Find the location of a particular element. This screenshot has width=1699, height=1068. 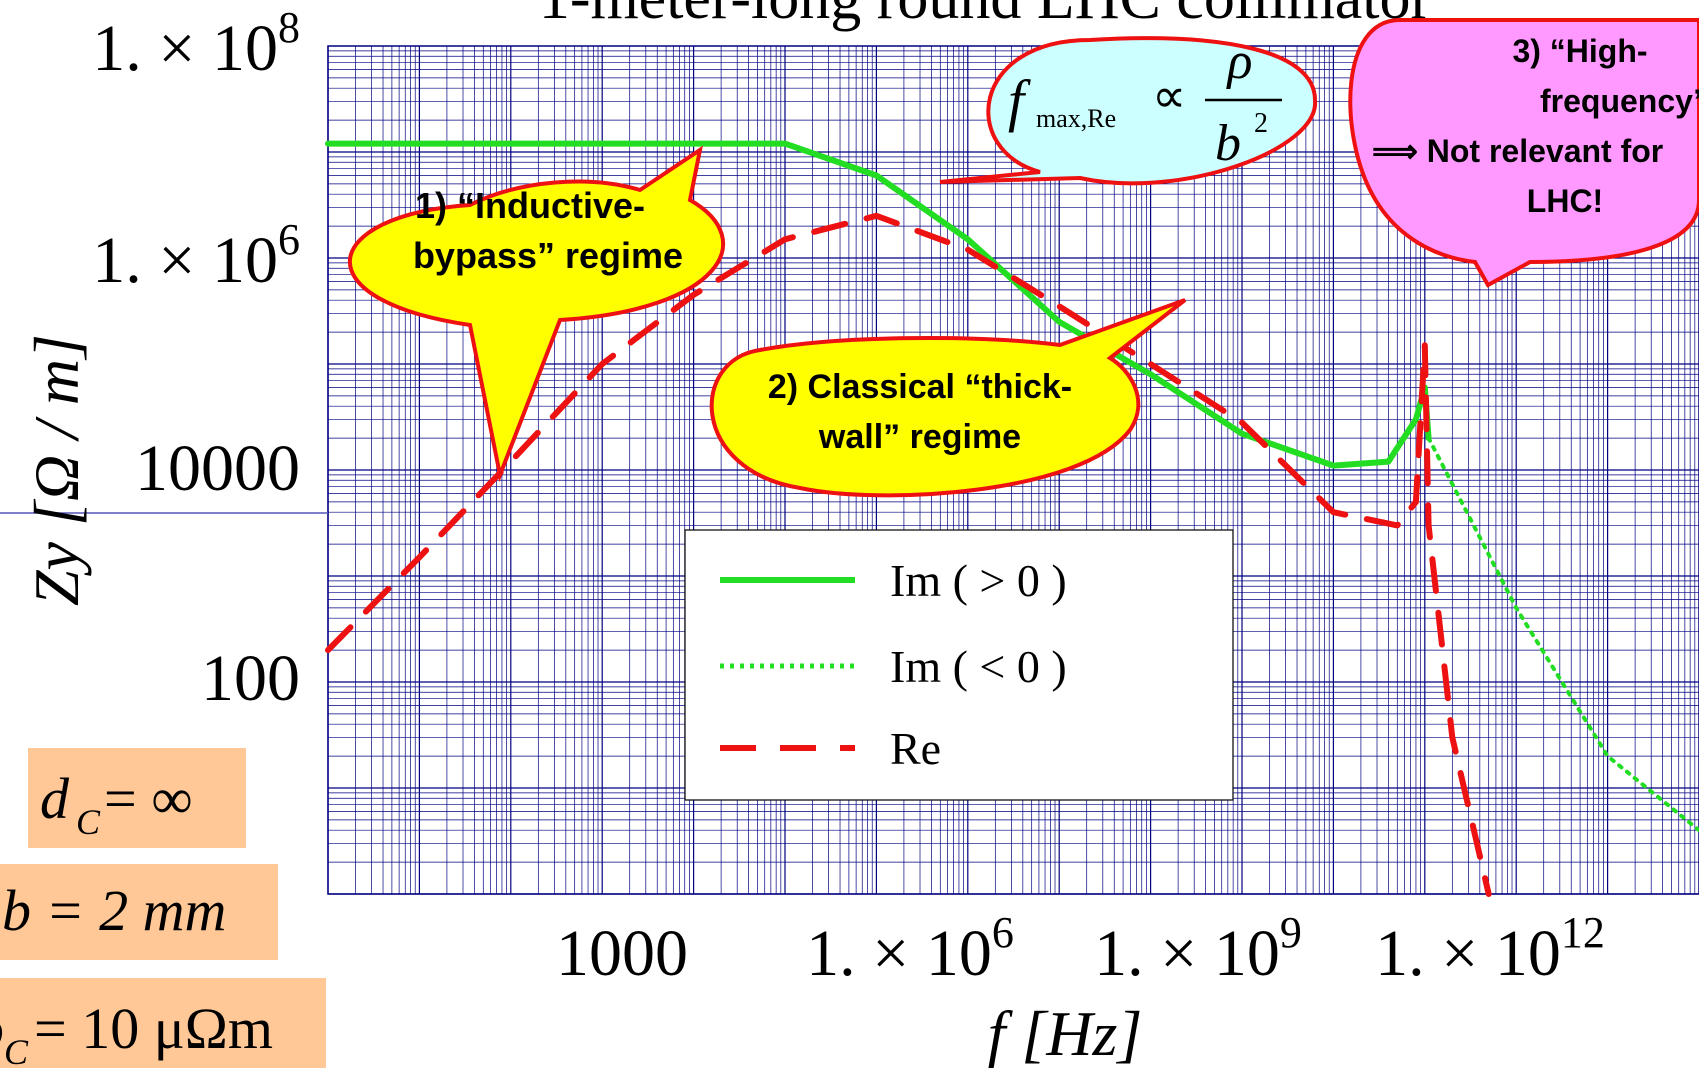

x-tick-label: 1. × 1012 is located at coordinates (1490, 949).